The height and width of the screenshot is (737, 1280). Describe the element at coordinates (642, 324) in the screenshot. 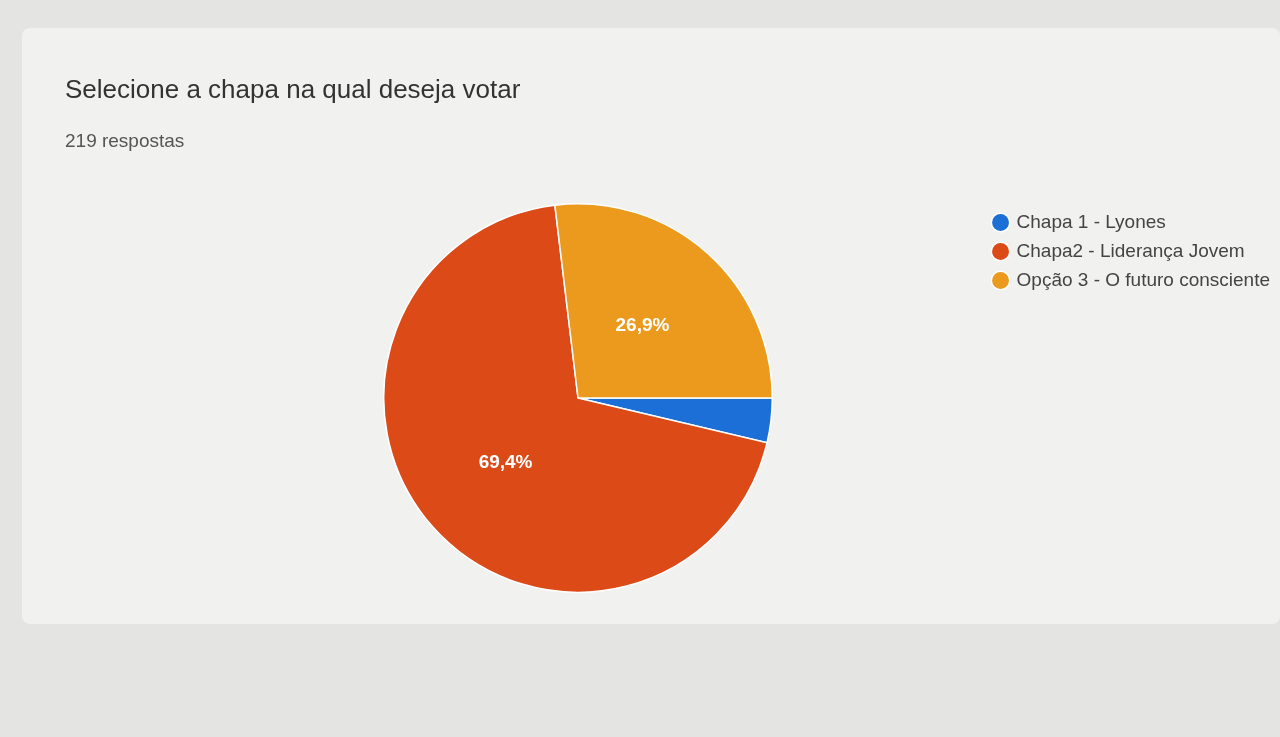

I see `data-label: 26,9%` at that location.